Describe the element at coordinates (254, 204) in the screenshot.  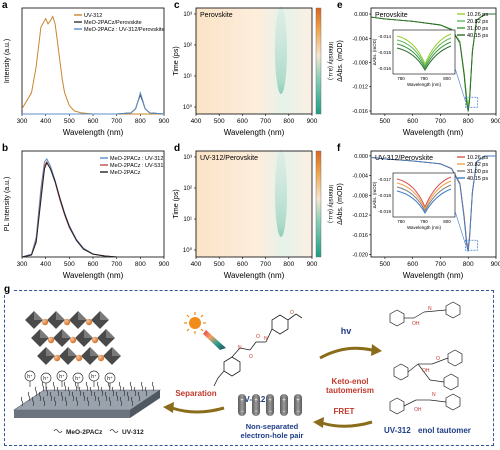
I see `heatmap-d-area` at that location.